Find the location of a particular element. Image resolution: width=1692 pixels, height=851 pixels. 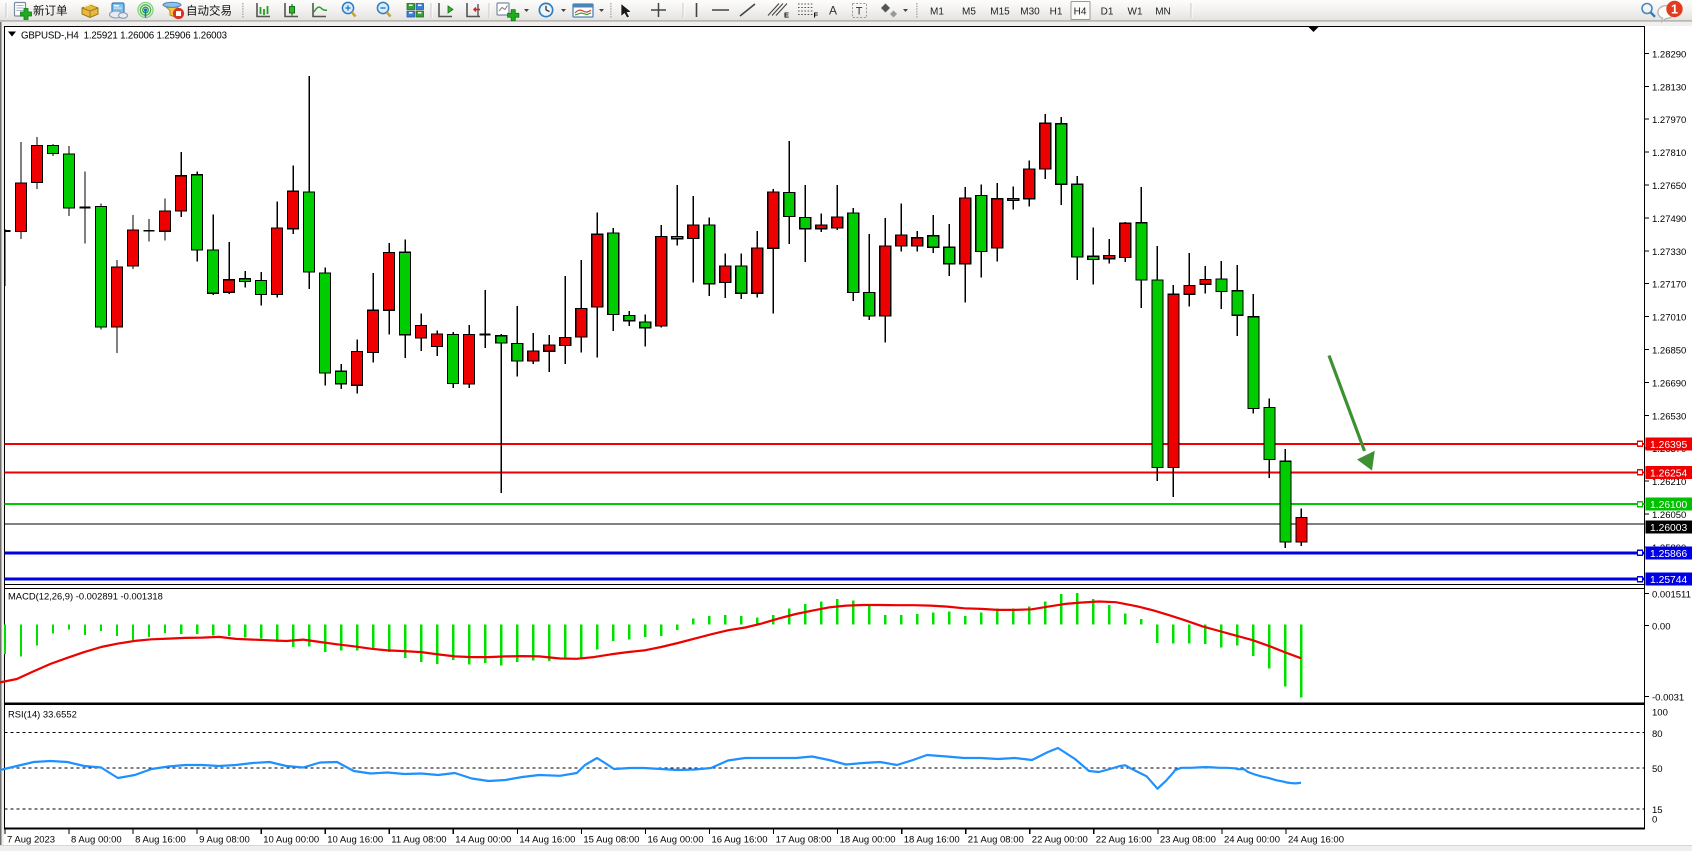

svg-text: 1.26690 is located at coordinates (1669, 383).